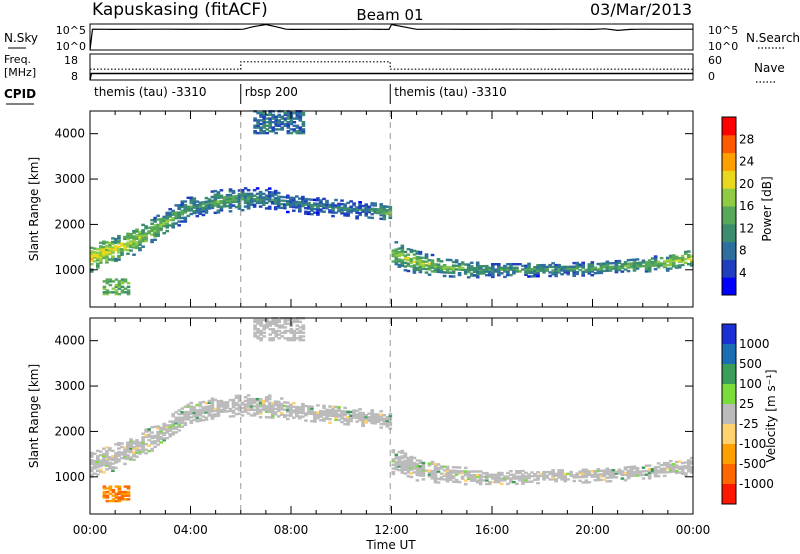 This screenshot has width=800, height=554. What do you see at coordinates (74, 76) in the screenshot?
I see `freq-bottom-tick: 8` at bounding box center [74, 76].